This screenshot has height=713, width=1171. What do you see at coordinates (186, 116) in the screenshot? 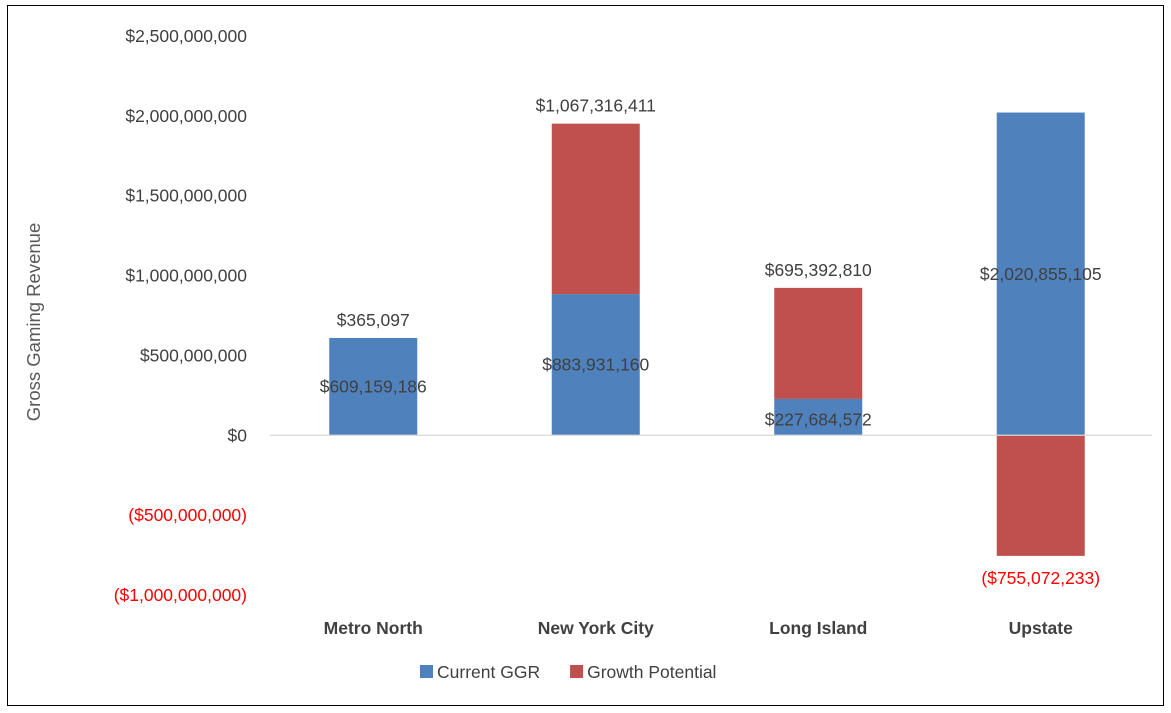
I see `y-tick-label: $2,000,000,000` at bounding box center [186, 116].